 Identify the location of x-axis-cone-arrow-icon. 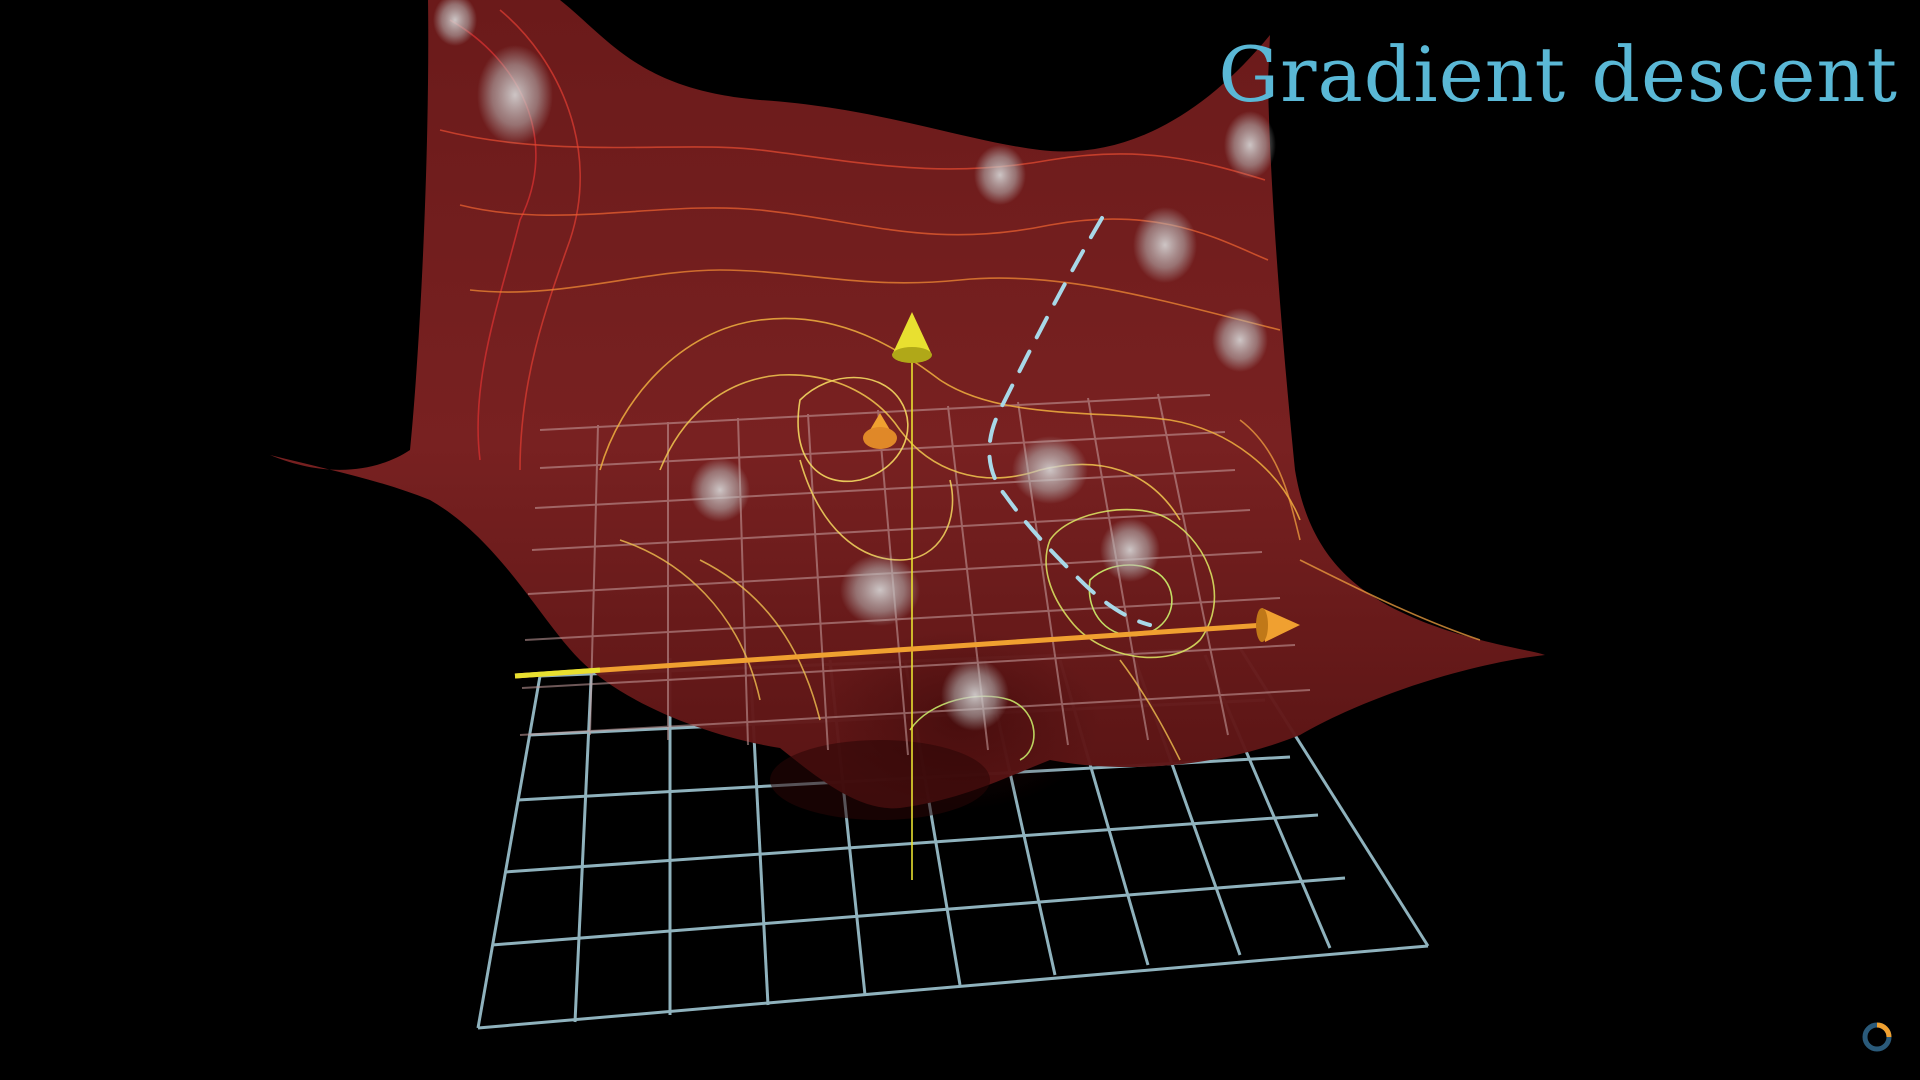
(1278, 625).